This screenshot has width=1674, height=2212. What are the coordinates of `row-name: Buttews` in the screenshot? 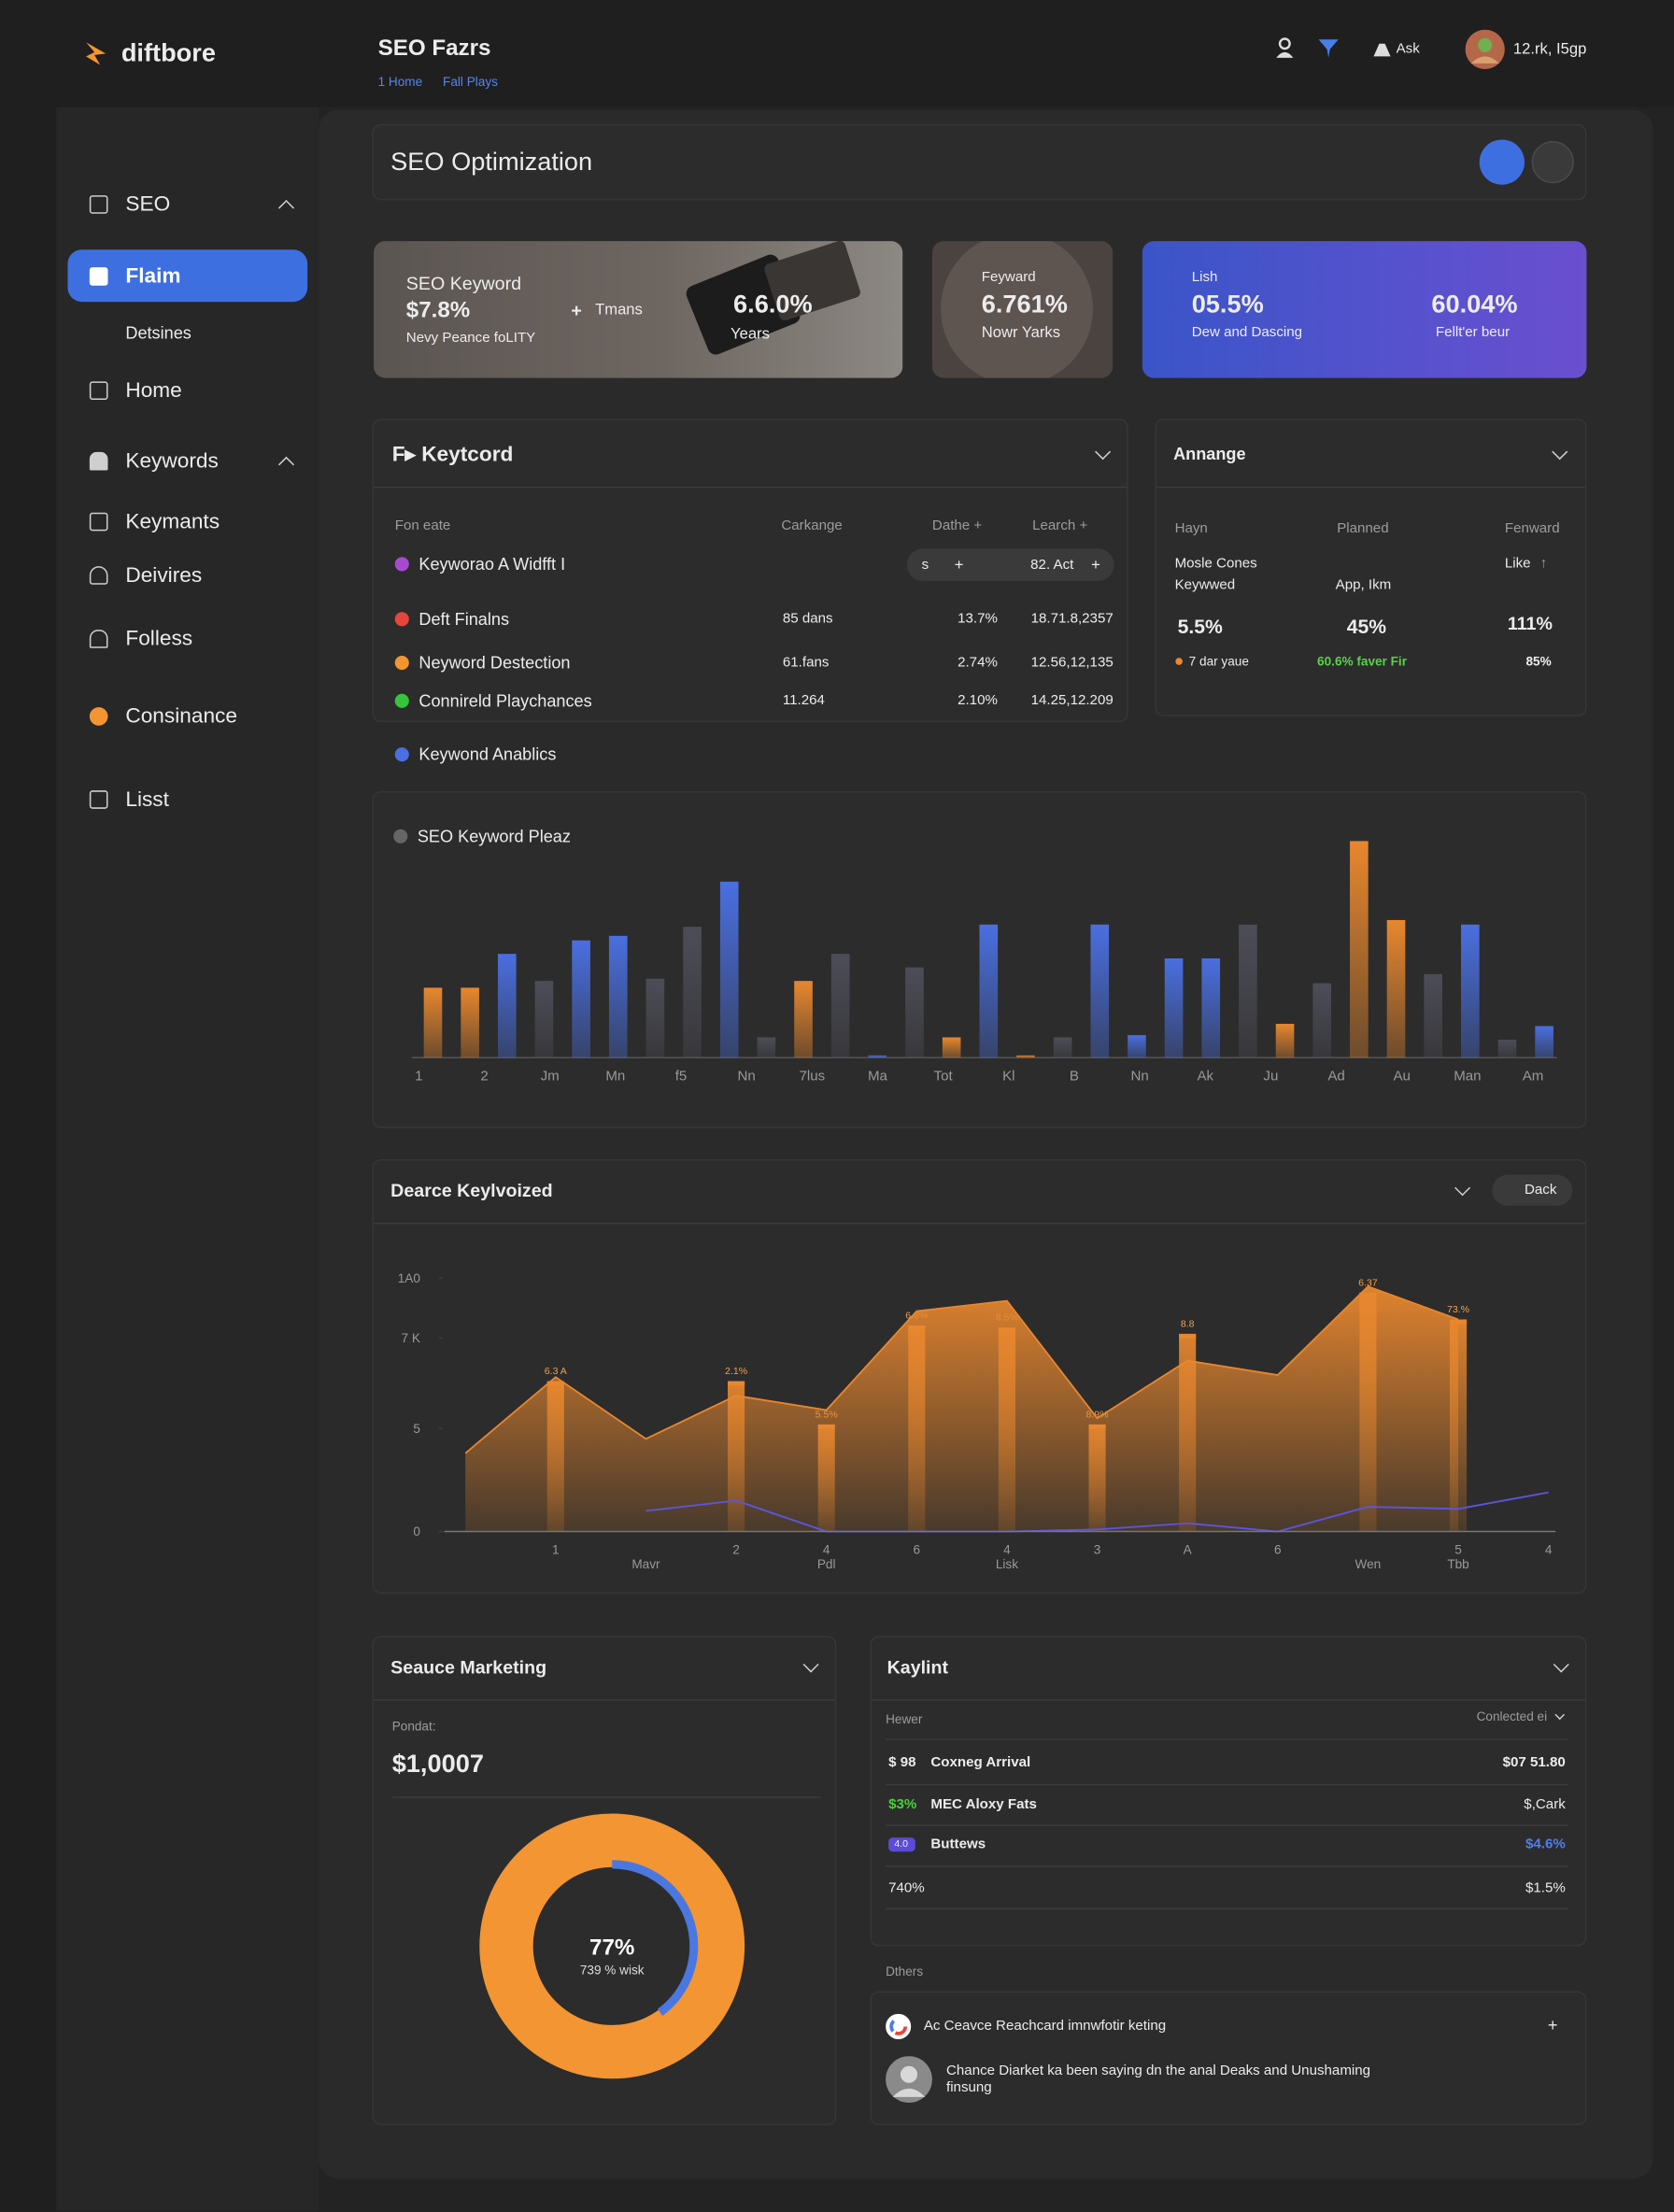 It's located at (958, 1844).